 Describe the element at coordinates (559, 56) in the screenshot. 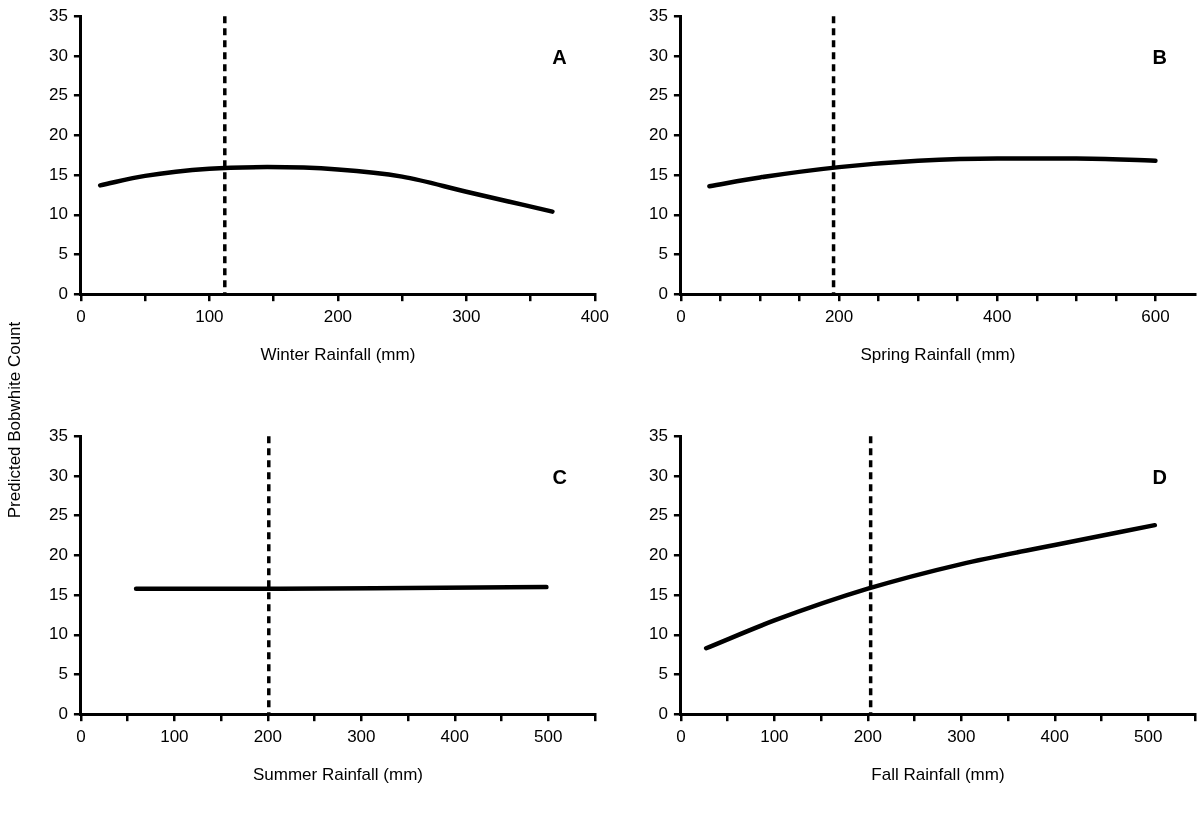

I see `annotation: A` at that location.